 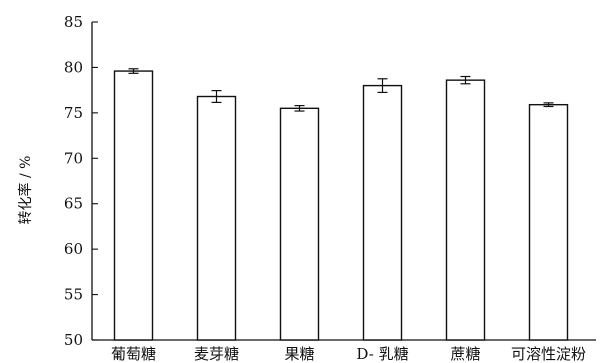 I want to click on y-tick-label: 60, so click(x=73, y=249).